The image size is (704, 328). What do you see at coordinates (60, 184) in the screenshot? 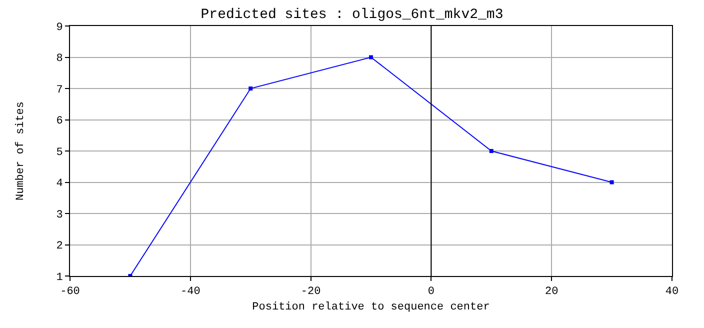
I see `y-tick-label: 4` at bounding box center [60, 184].